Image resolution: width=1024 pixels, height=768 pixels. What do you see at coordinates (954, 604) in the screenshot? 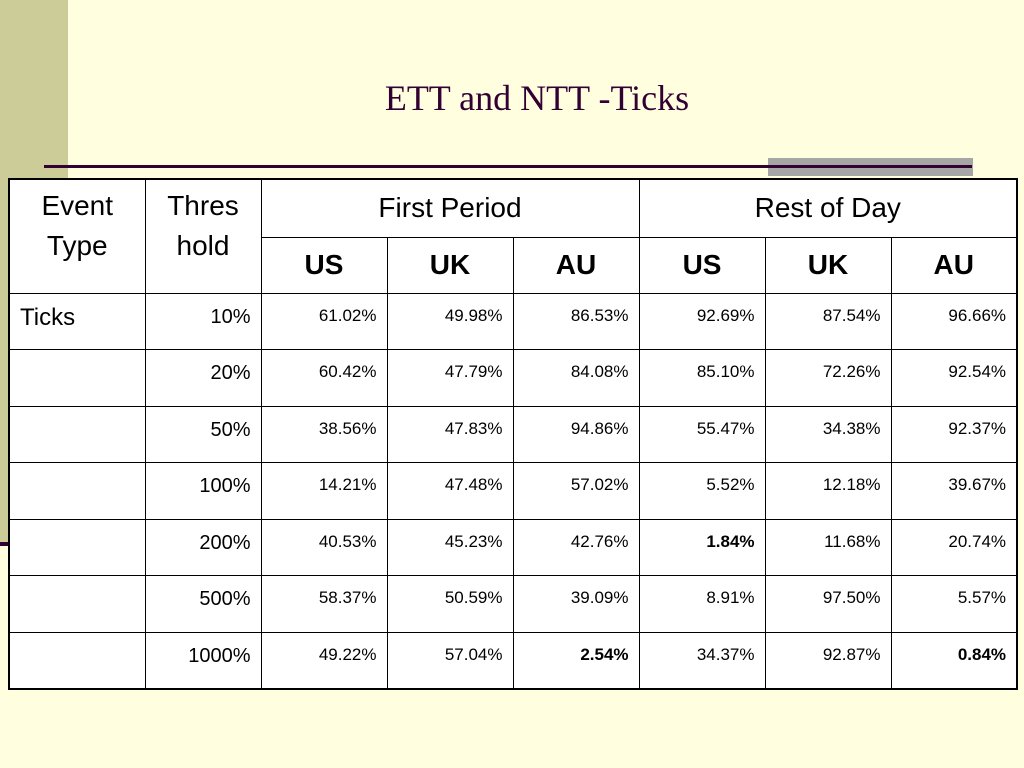
I see `value-cell: 5.57%` at bounding box center [954, 604].